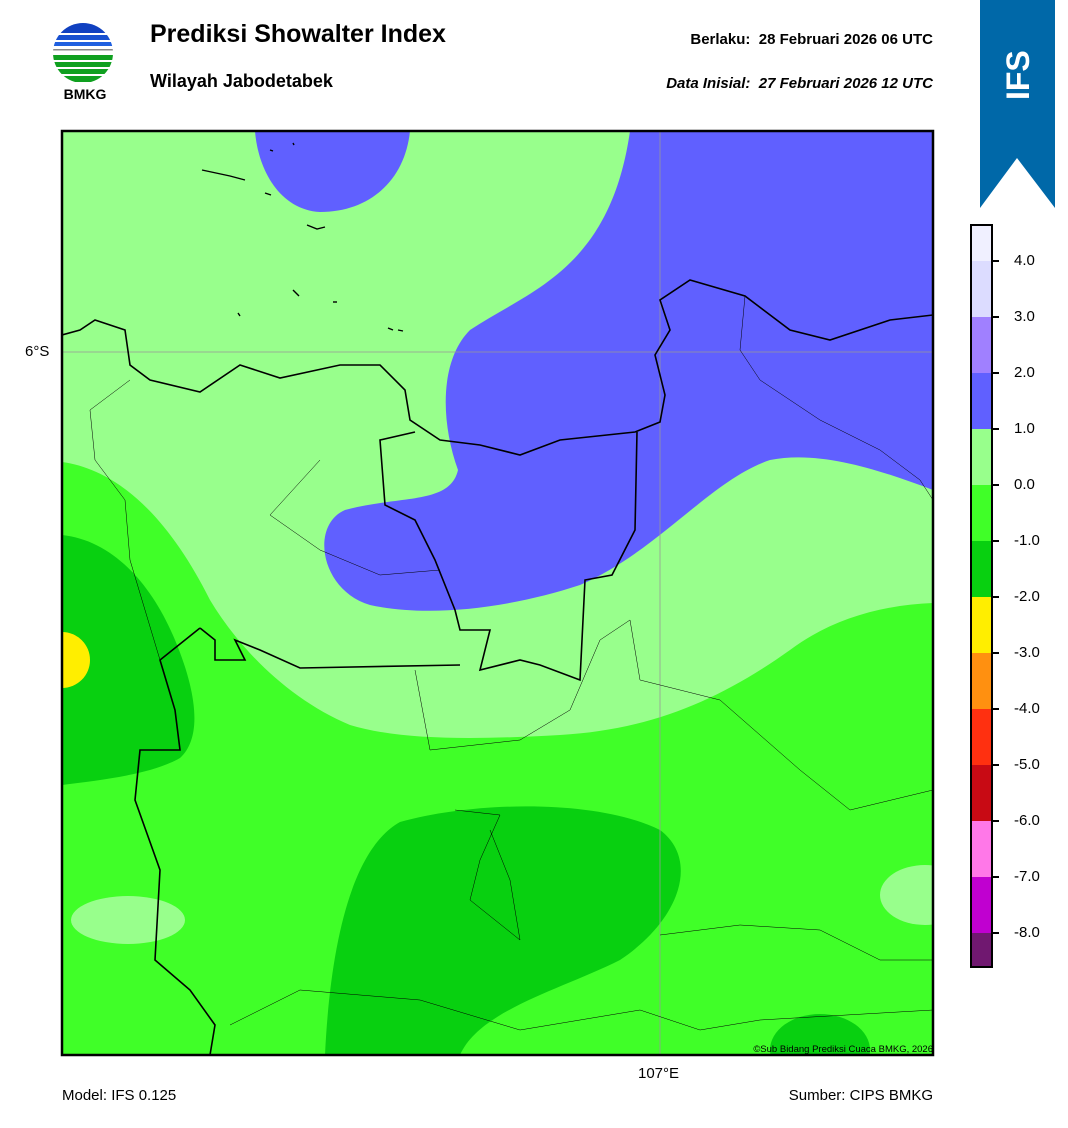 The width and height of the screenshot is (1068, 1128). Describe the element at coordinates (708, 83) in the screenshot. I see `init-label: Data Inisial:` at that location.